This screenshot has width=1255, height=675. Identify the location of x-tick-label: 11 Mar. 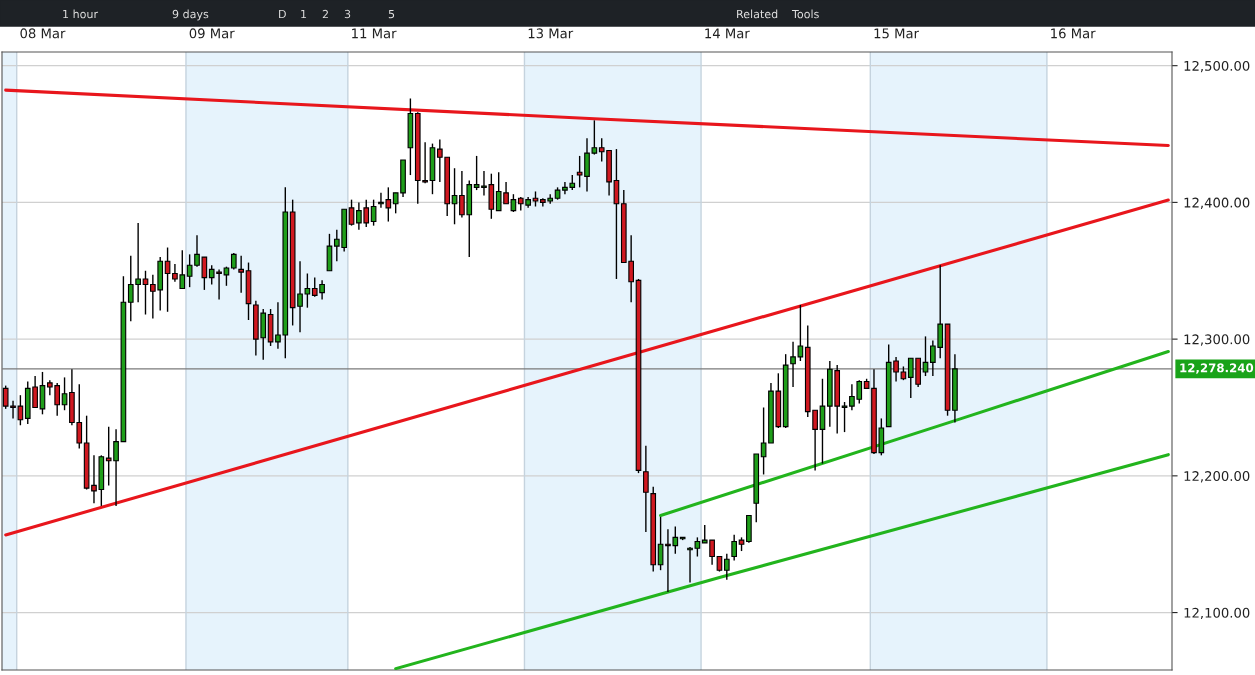
(374, 33).